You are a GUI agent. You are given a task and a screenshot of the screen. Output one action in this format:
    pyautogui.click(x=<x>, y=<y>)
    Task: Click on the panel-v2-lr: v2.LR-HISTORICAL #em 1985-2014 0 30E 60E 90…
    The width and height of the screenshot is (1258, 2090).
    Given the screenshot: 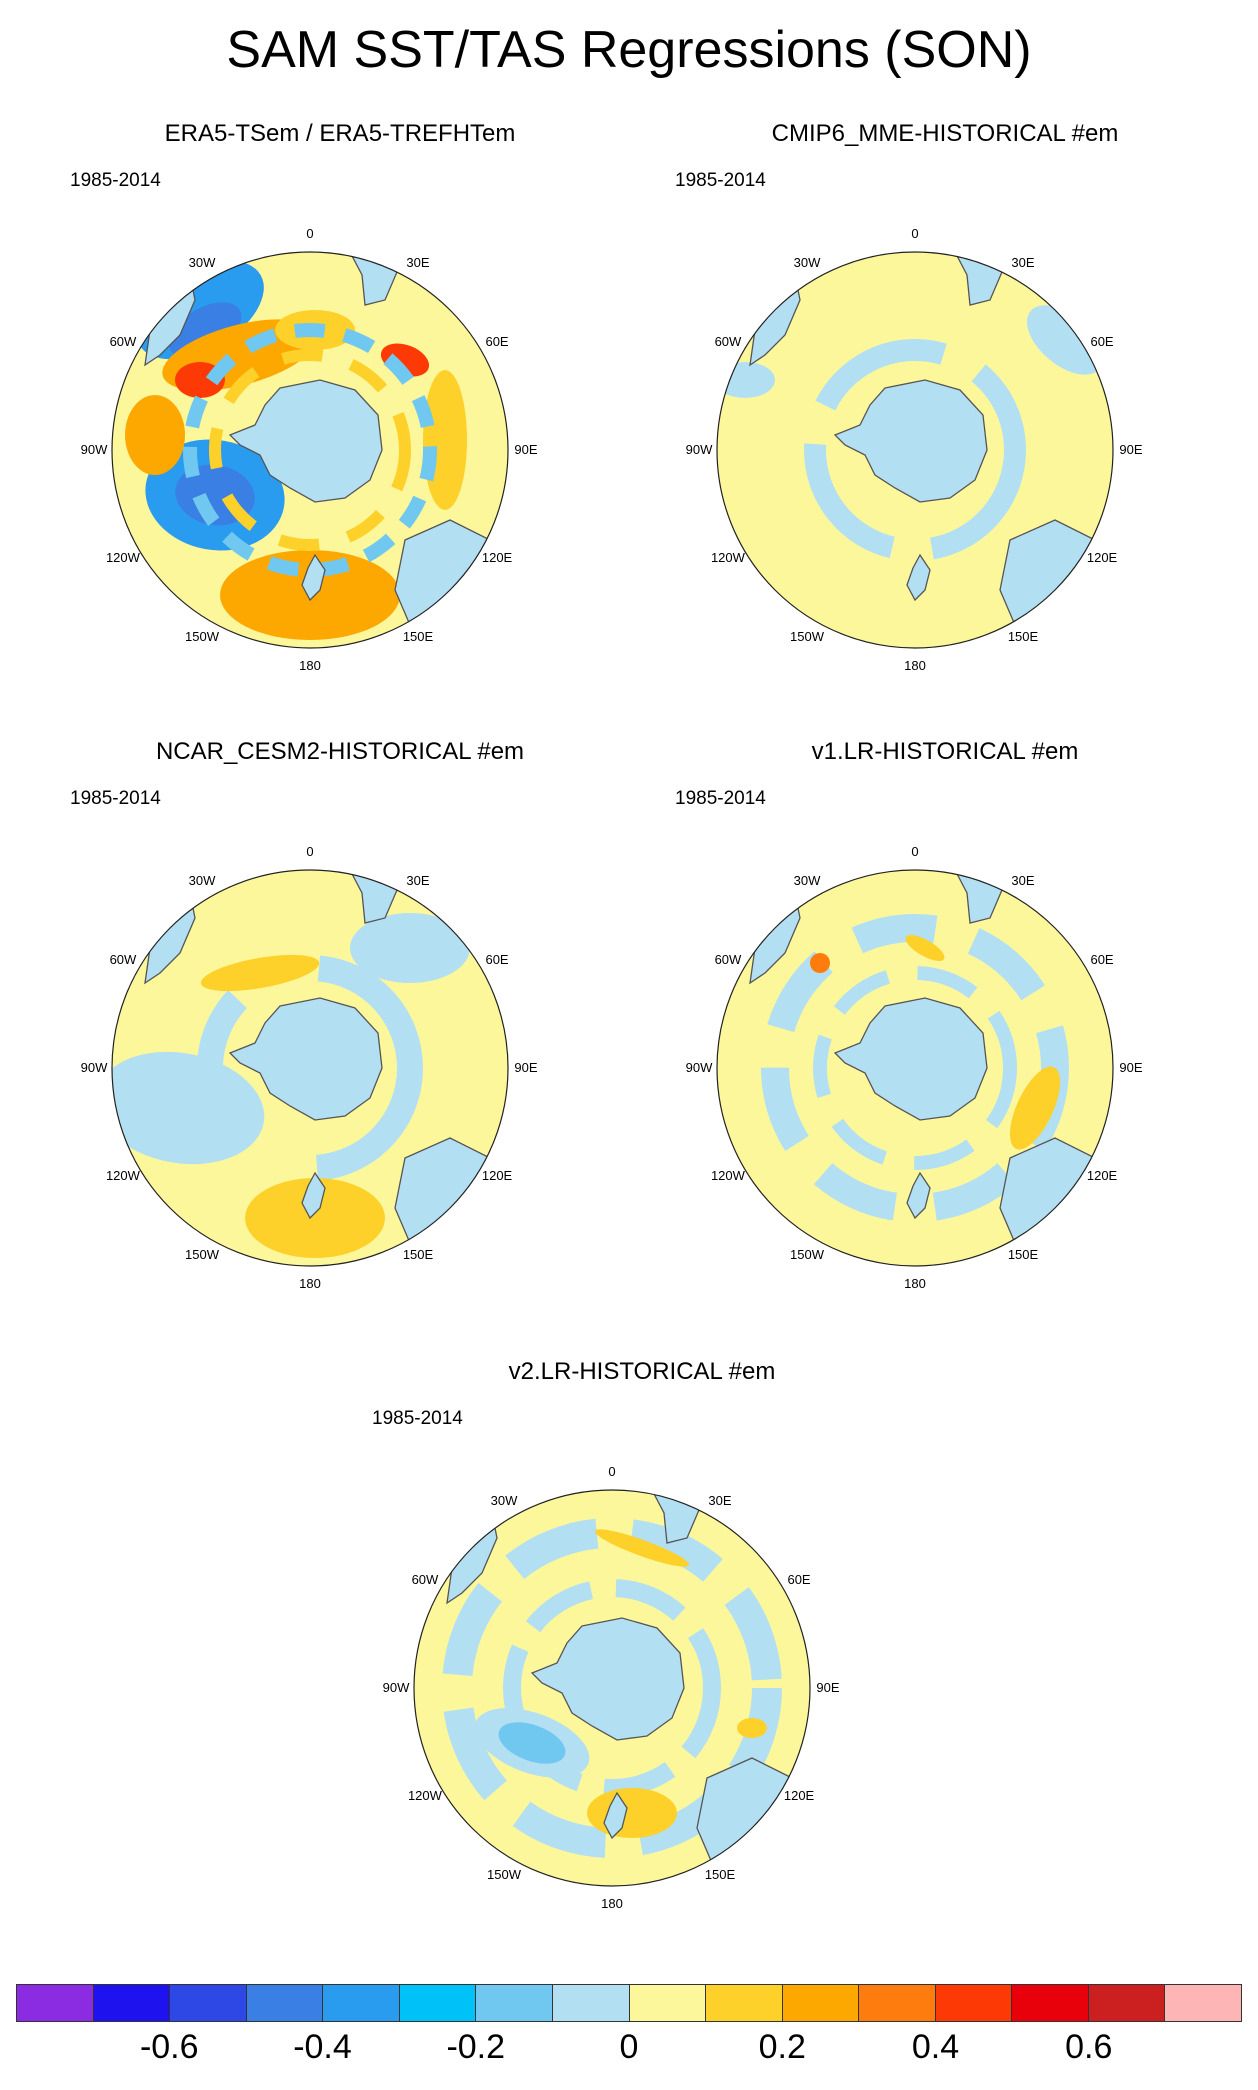 What is the action you would take?
    pyautogui.click(x=662, y=1638)
    